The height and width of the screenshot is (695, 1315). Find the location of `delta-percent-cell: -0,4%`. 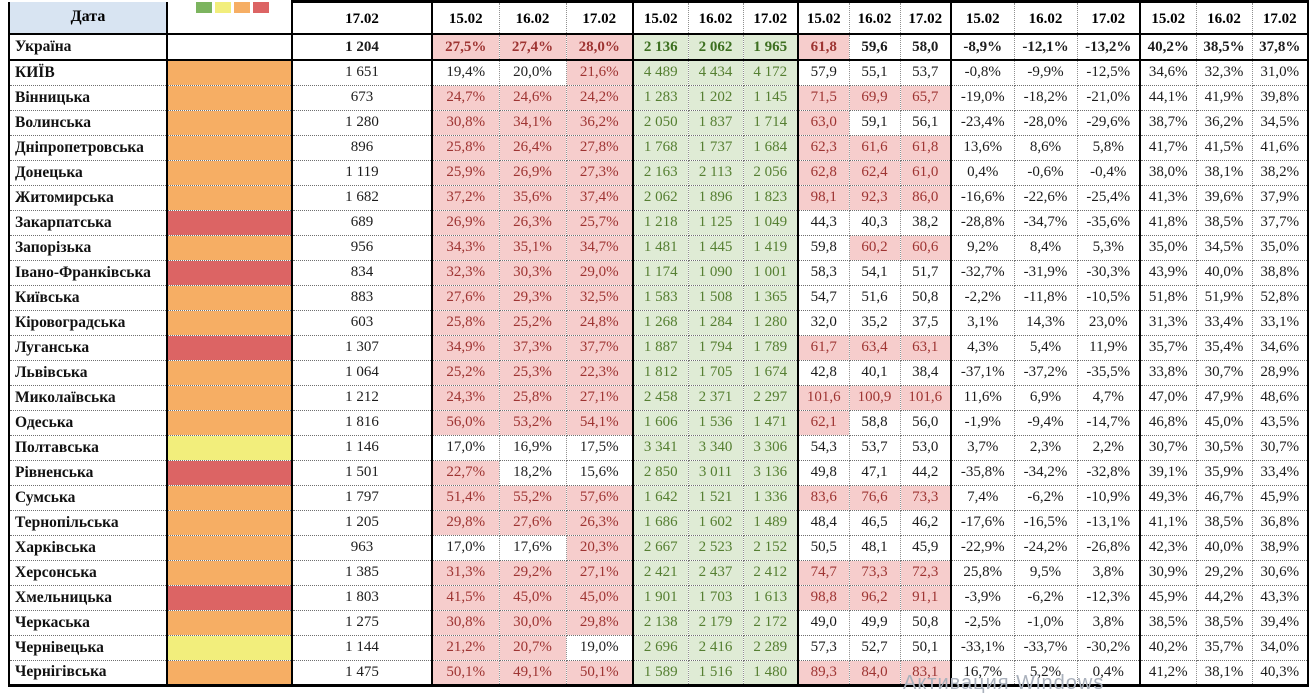

delta-percent-cell: -0,4% is located at coordinates (1109, 173).